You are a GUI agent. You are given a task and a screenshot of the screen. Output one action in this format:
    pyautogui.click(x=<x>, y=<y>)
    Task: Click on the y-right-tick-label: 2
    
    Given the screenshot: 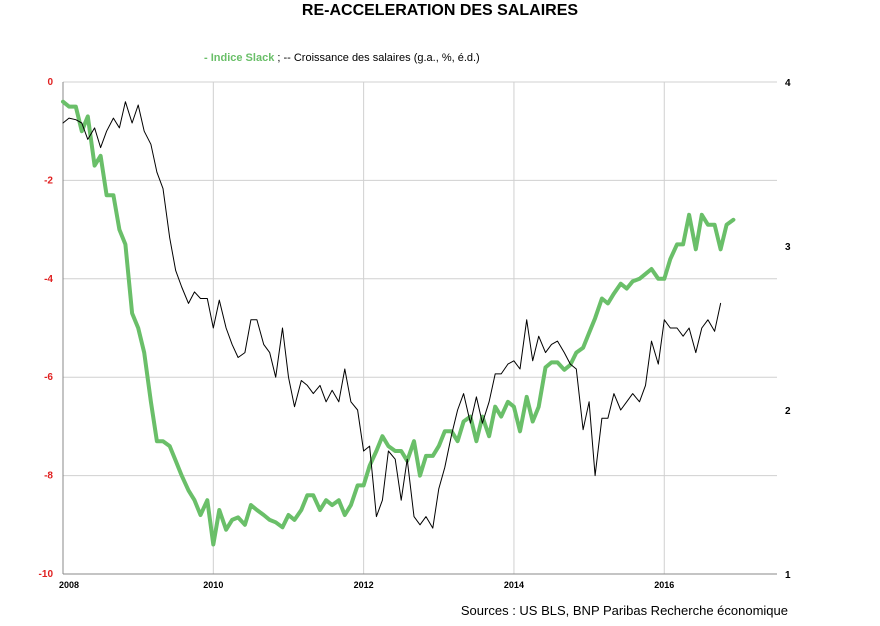 What is the action you would take?
    pyautogui.click(x=788, y=411)
    